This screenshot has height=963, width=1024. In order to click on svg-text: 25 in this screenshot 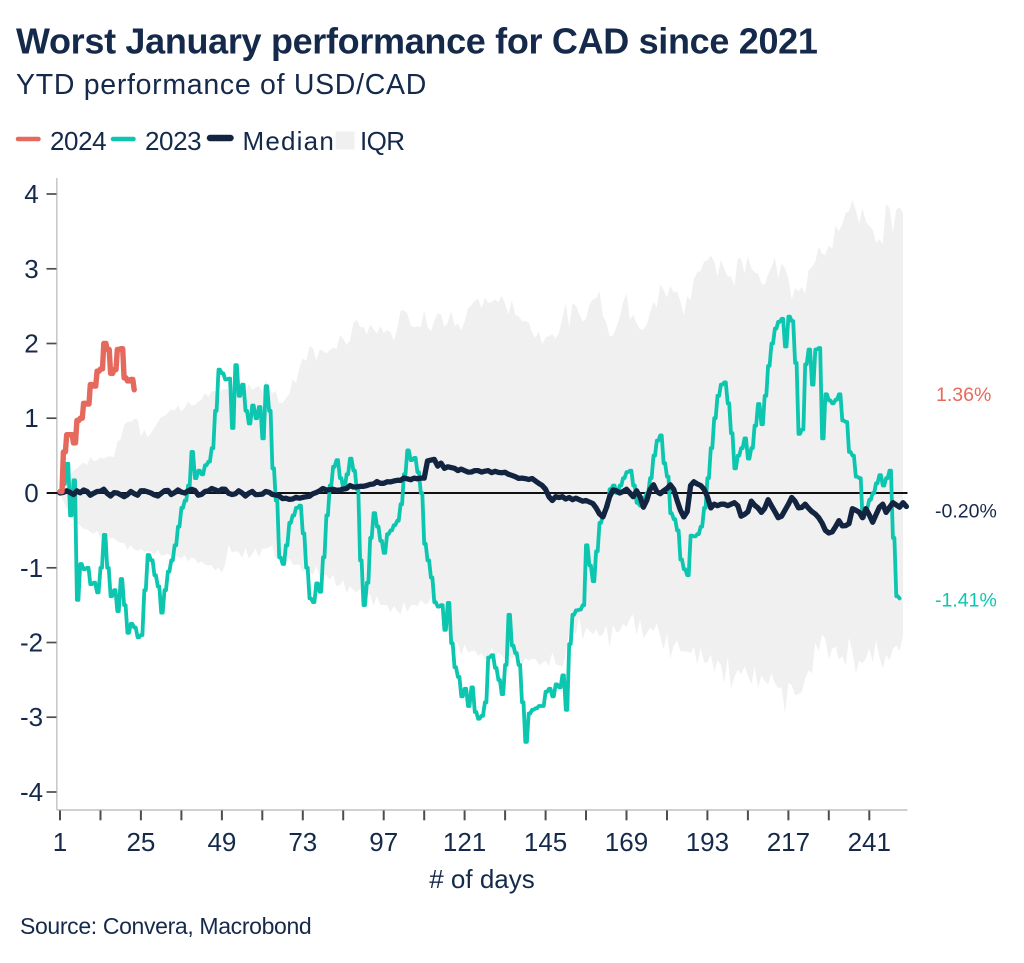, I will do `click(140, 842)`.